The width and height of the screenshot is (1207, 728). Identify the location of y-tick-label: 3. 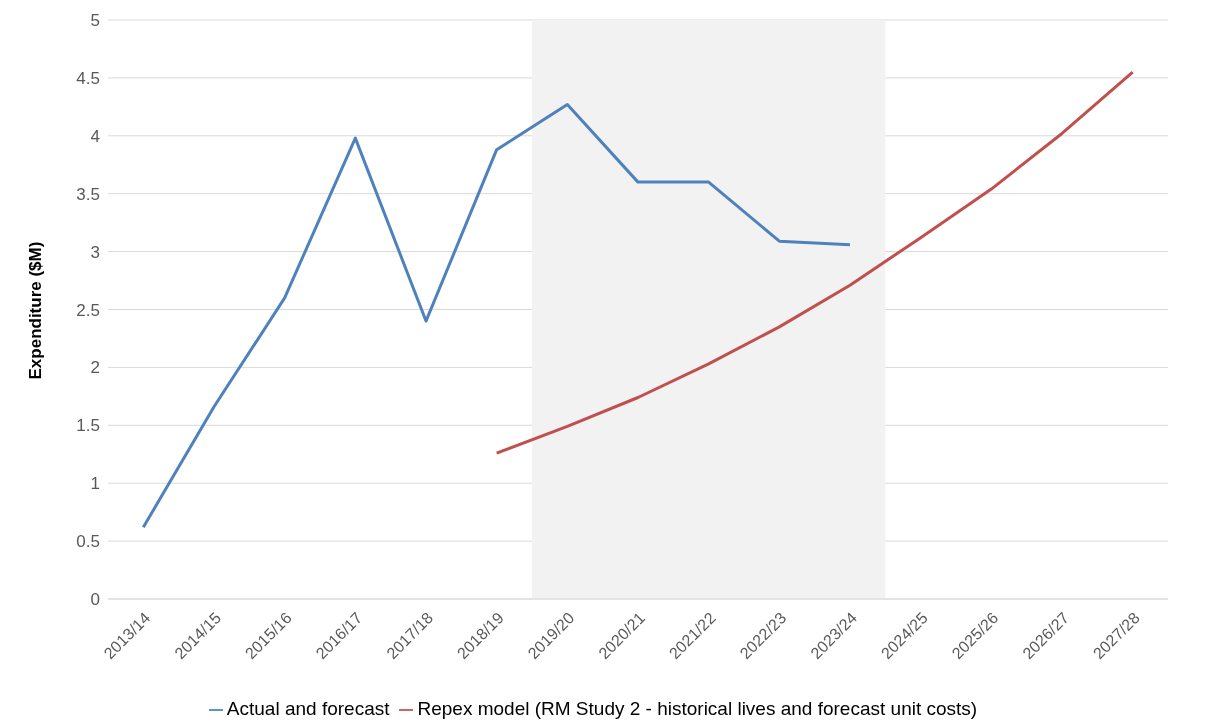
(95, 252).